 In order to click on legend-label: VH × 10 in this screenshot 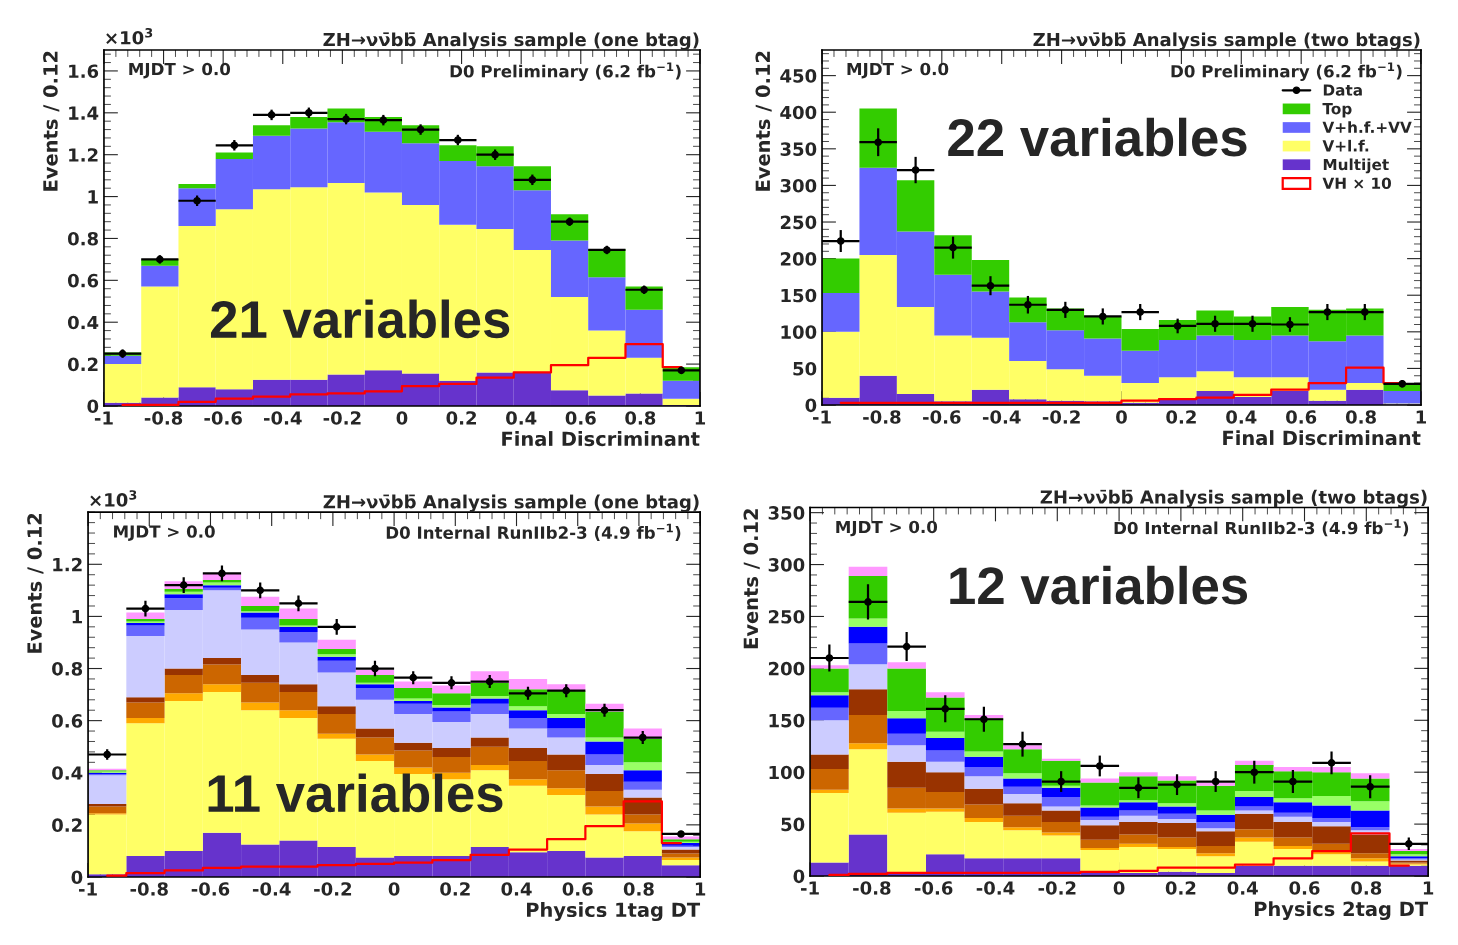, I will do `click(1357, 183)`.